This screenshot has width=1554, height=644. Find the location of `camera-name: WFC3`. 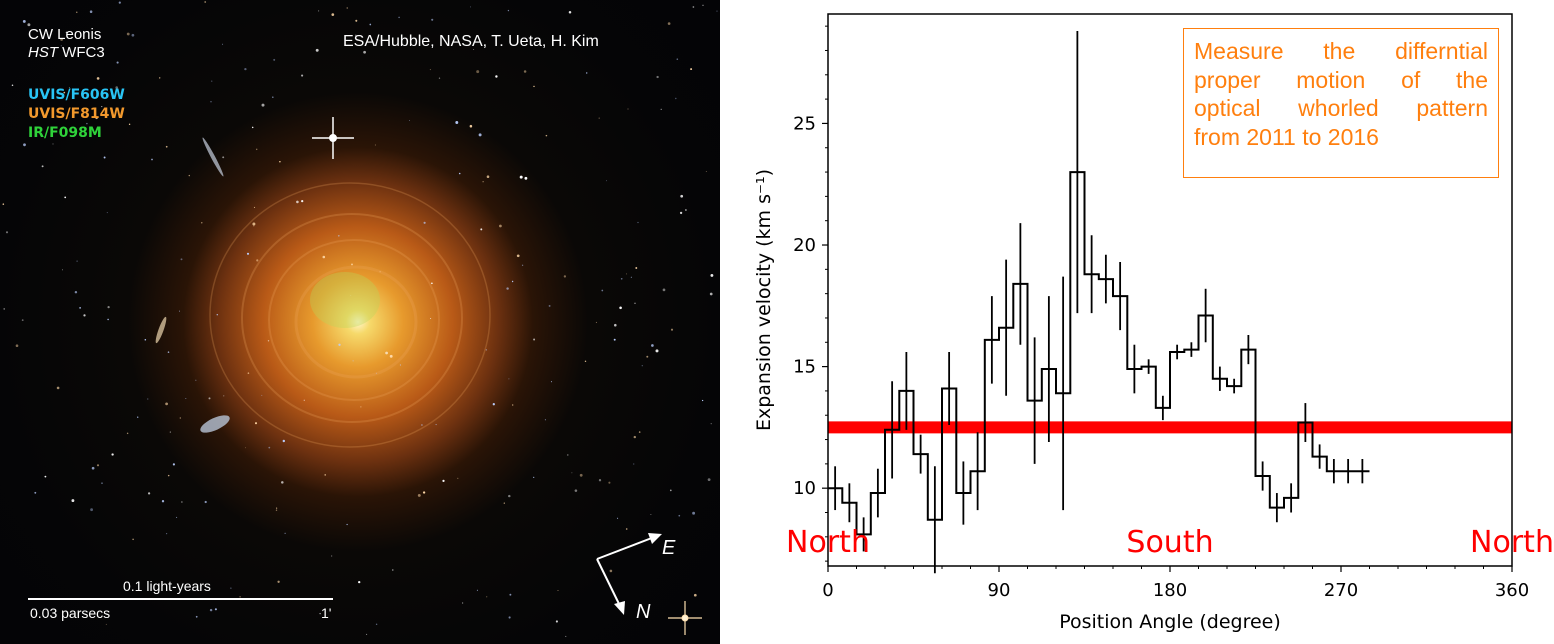

camera-name: WFC3 is located at coordinates (81, 52).